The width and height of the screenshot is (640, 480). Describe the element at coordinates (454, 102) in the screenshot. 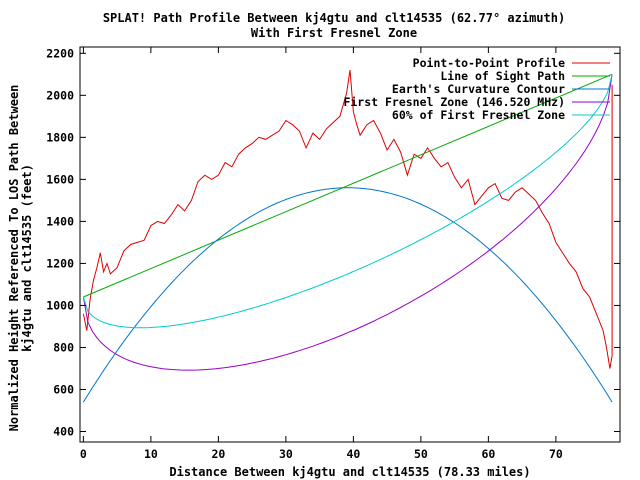

I see `legend-label: First Fresnel Zone (146.520 MHz)` at that location.